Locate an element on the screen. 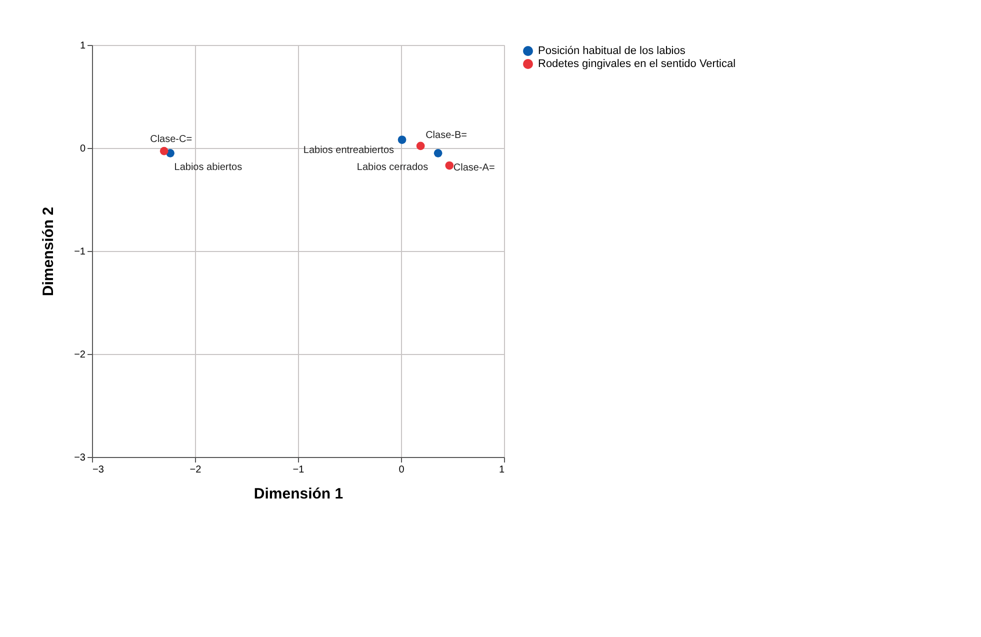  x-tick-label: −3 is located at coordinates (98, 470).